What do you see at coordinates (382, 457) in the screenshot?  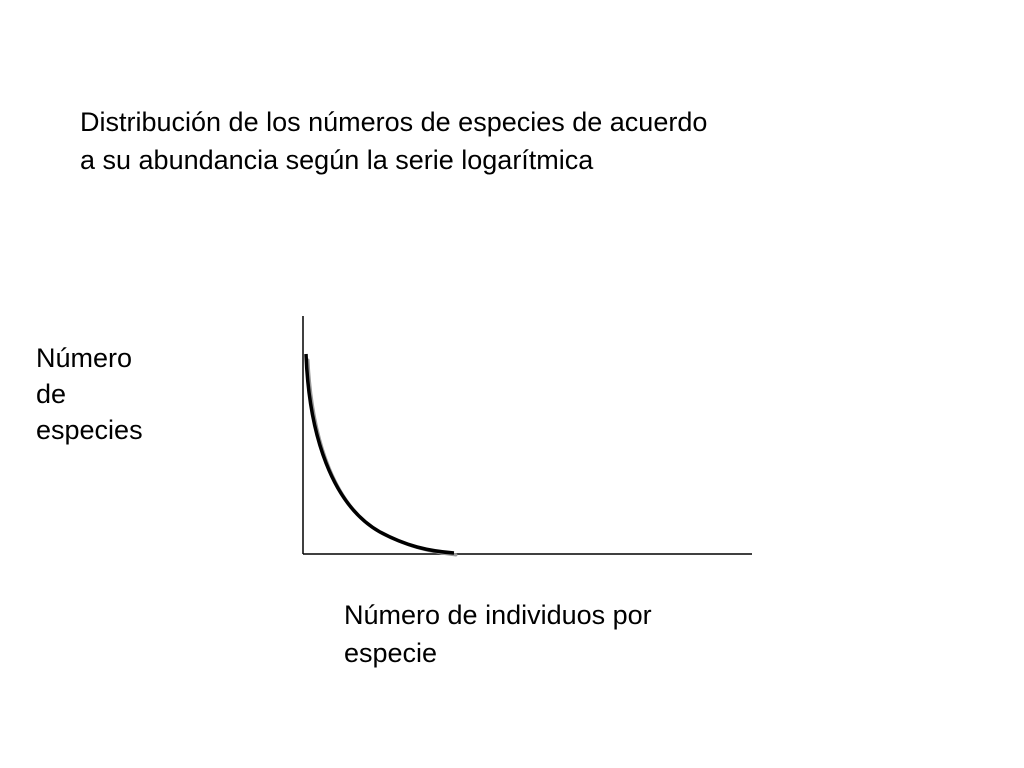 I see `curve-shadow` at bounding box center [382, 457].